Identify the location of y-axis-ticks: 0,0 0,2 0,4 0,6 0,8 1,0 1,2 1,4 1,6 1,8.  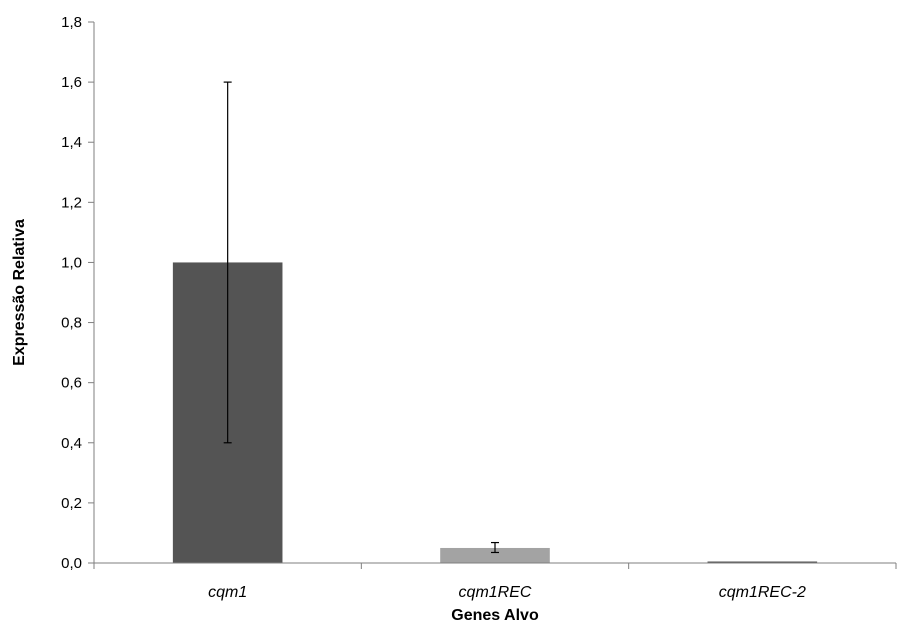
(77, 293).